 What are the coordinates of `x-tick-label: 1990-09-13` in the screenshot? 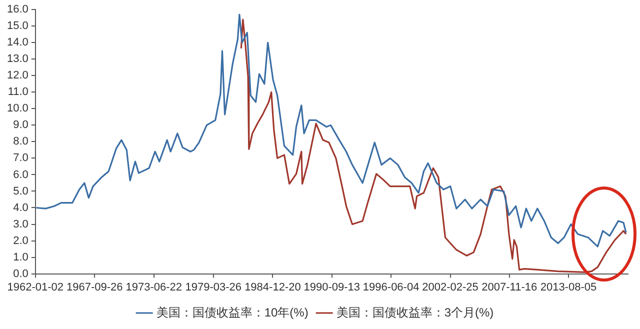 It's located at (332, 287).